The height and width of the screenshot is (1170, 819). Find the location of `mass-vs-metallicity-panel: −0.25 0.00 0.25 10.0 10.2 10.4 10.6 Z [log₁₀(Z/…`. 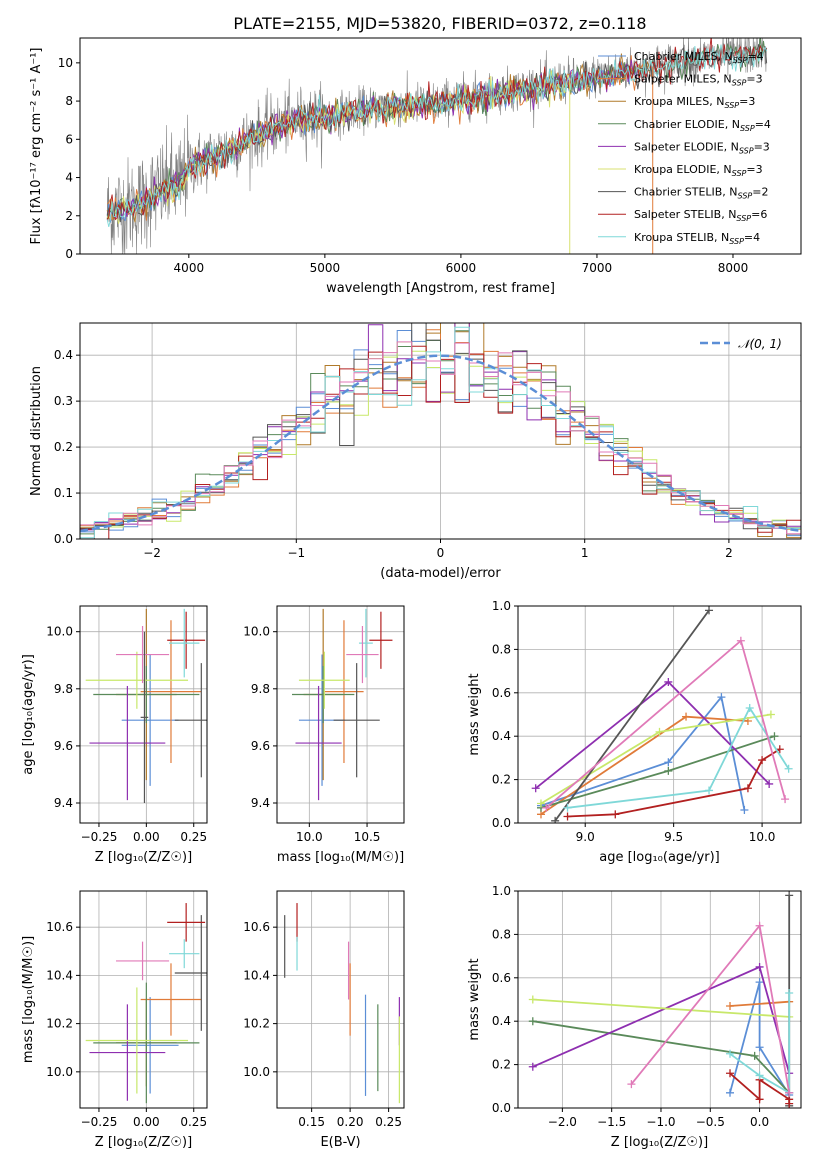

mass-vs-metallicity-panel: −0.25 0.00 0.25 10.0 10.2 10.4 10.6 Z [log₁₀(Z/… is located at coordinates (114, 1020).